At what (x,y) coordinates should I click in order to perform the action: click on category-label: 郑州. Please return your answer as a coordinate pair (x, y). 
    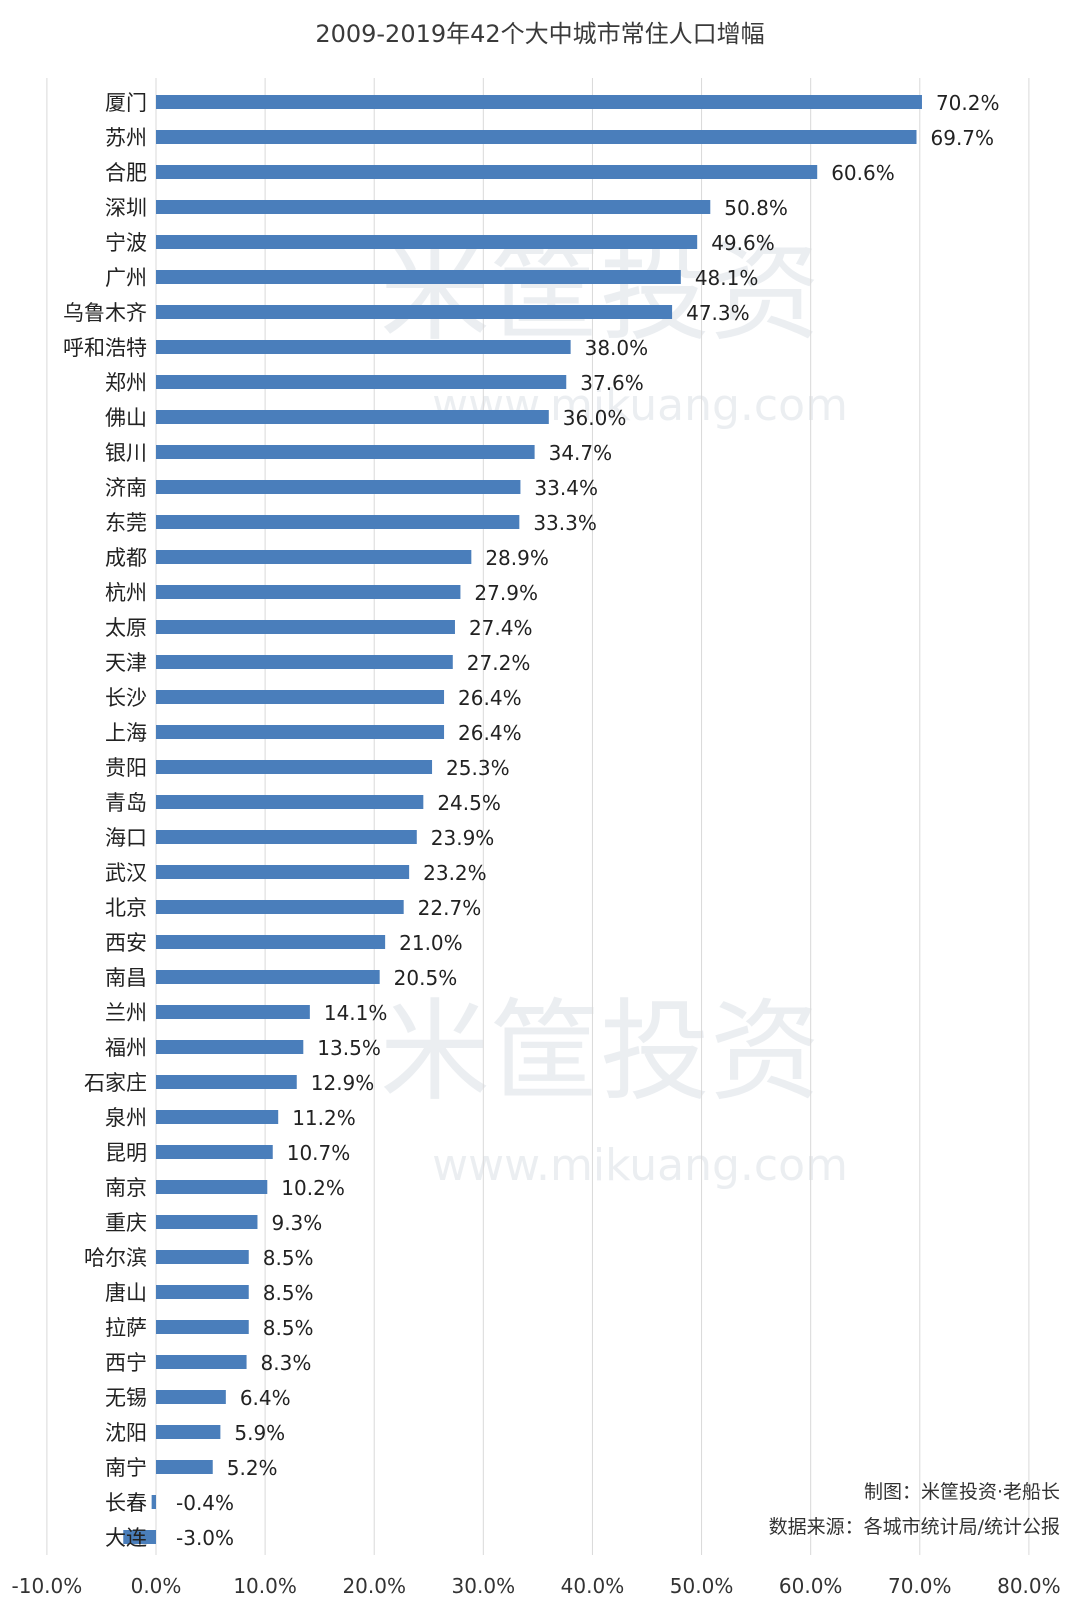
    Looking at the image, I should click on (126, 383).